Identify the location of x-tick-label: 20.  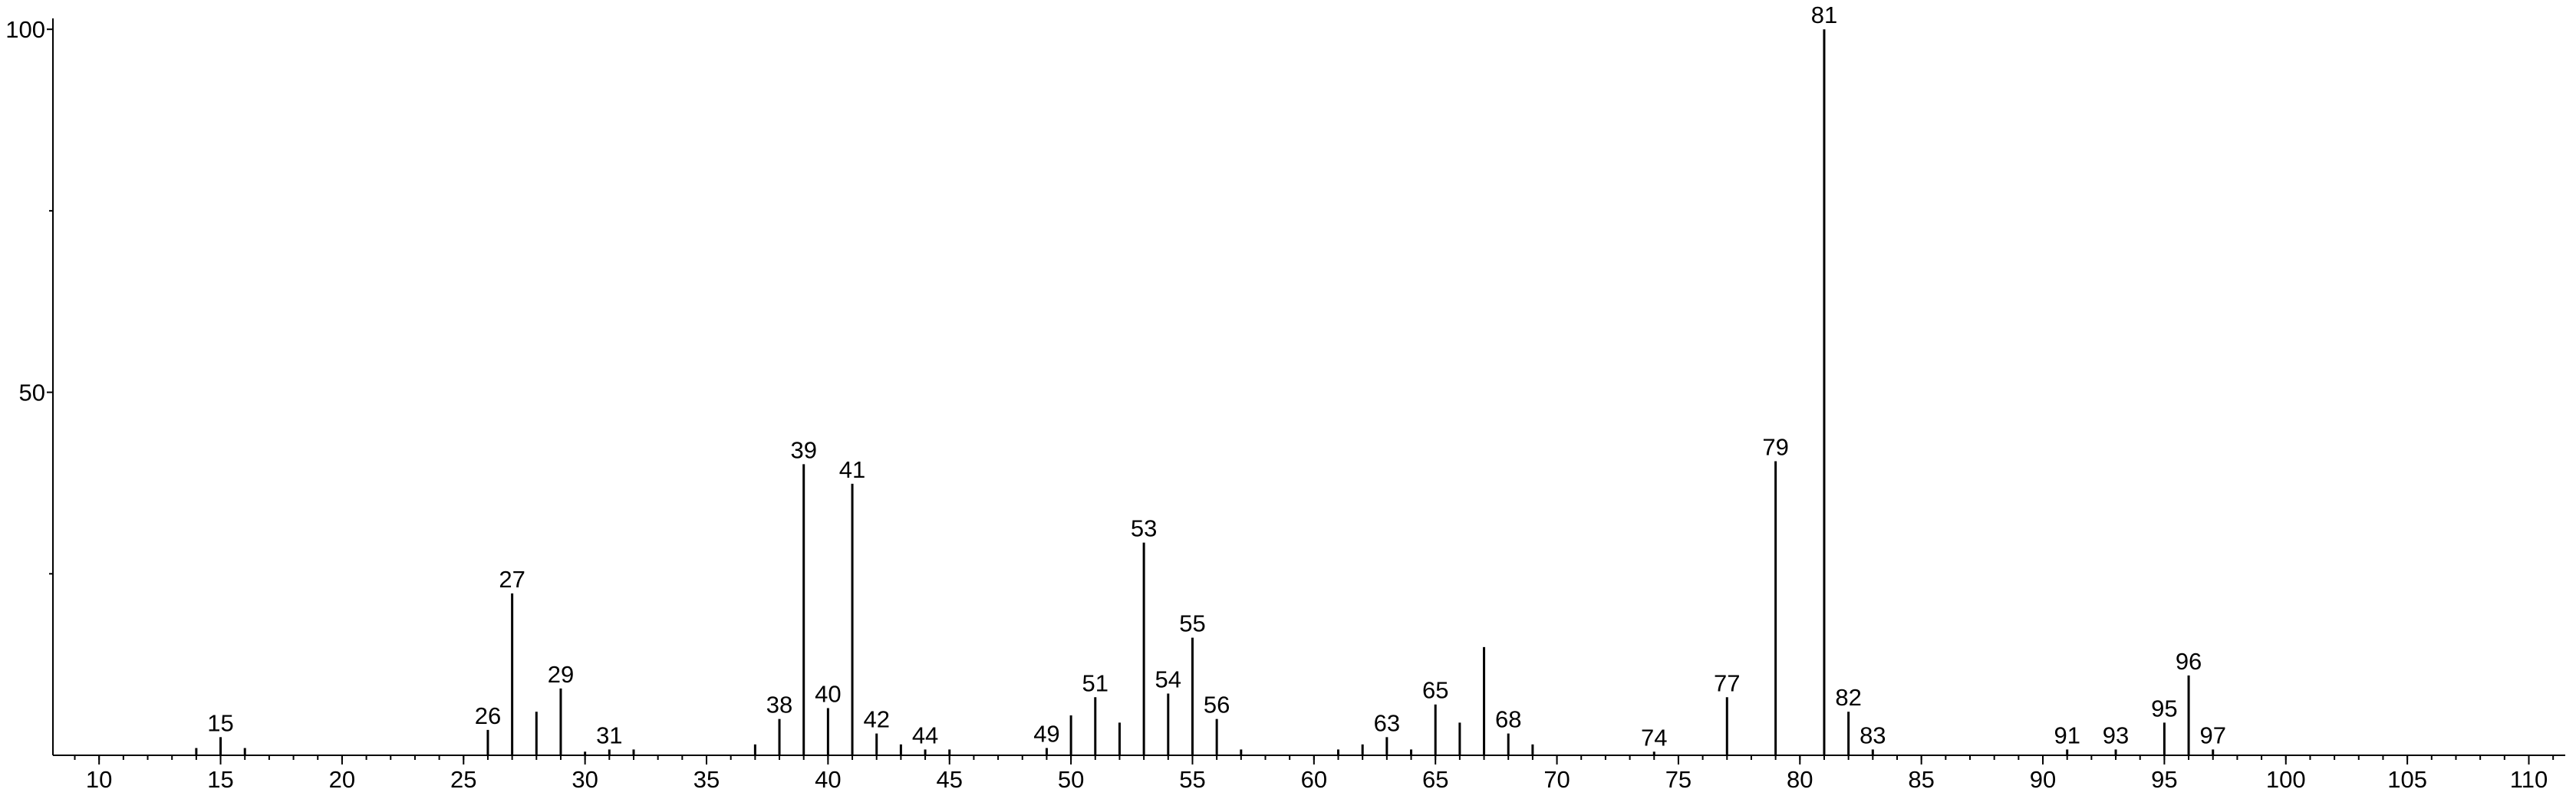
(342, 779).